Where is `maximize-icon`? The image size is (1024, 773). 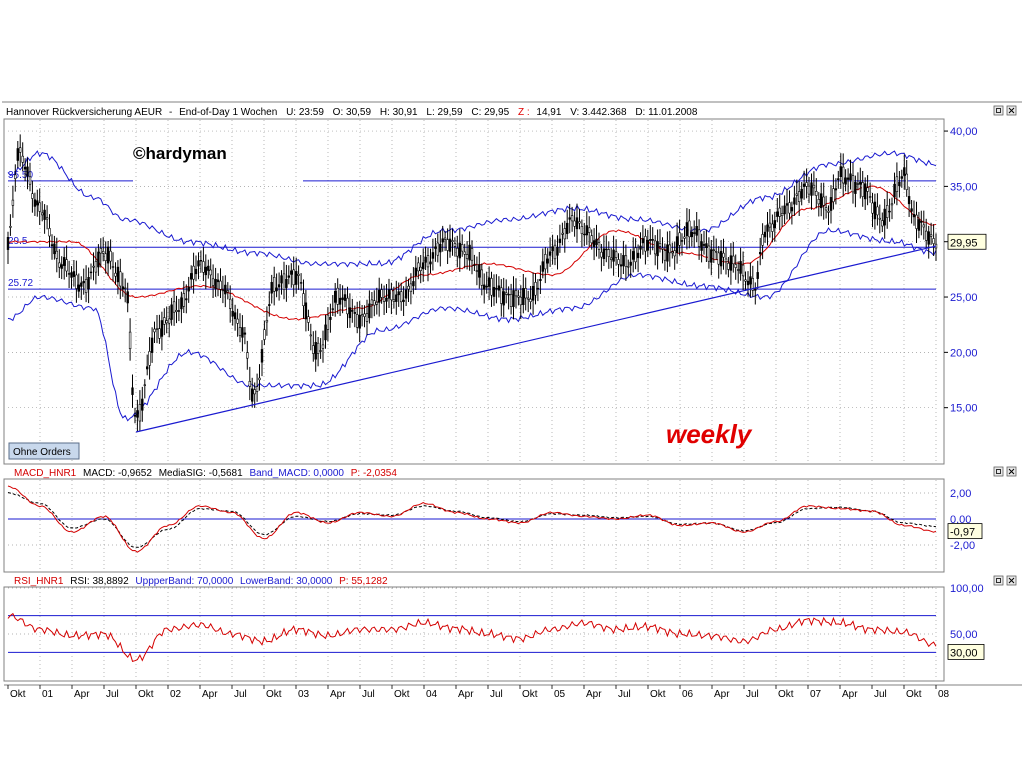
maximize-icon is located at coordinates (998, 580).